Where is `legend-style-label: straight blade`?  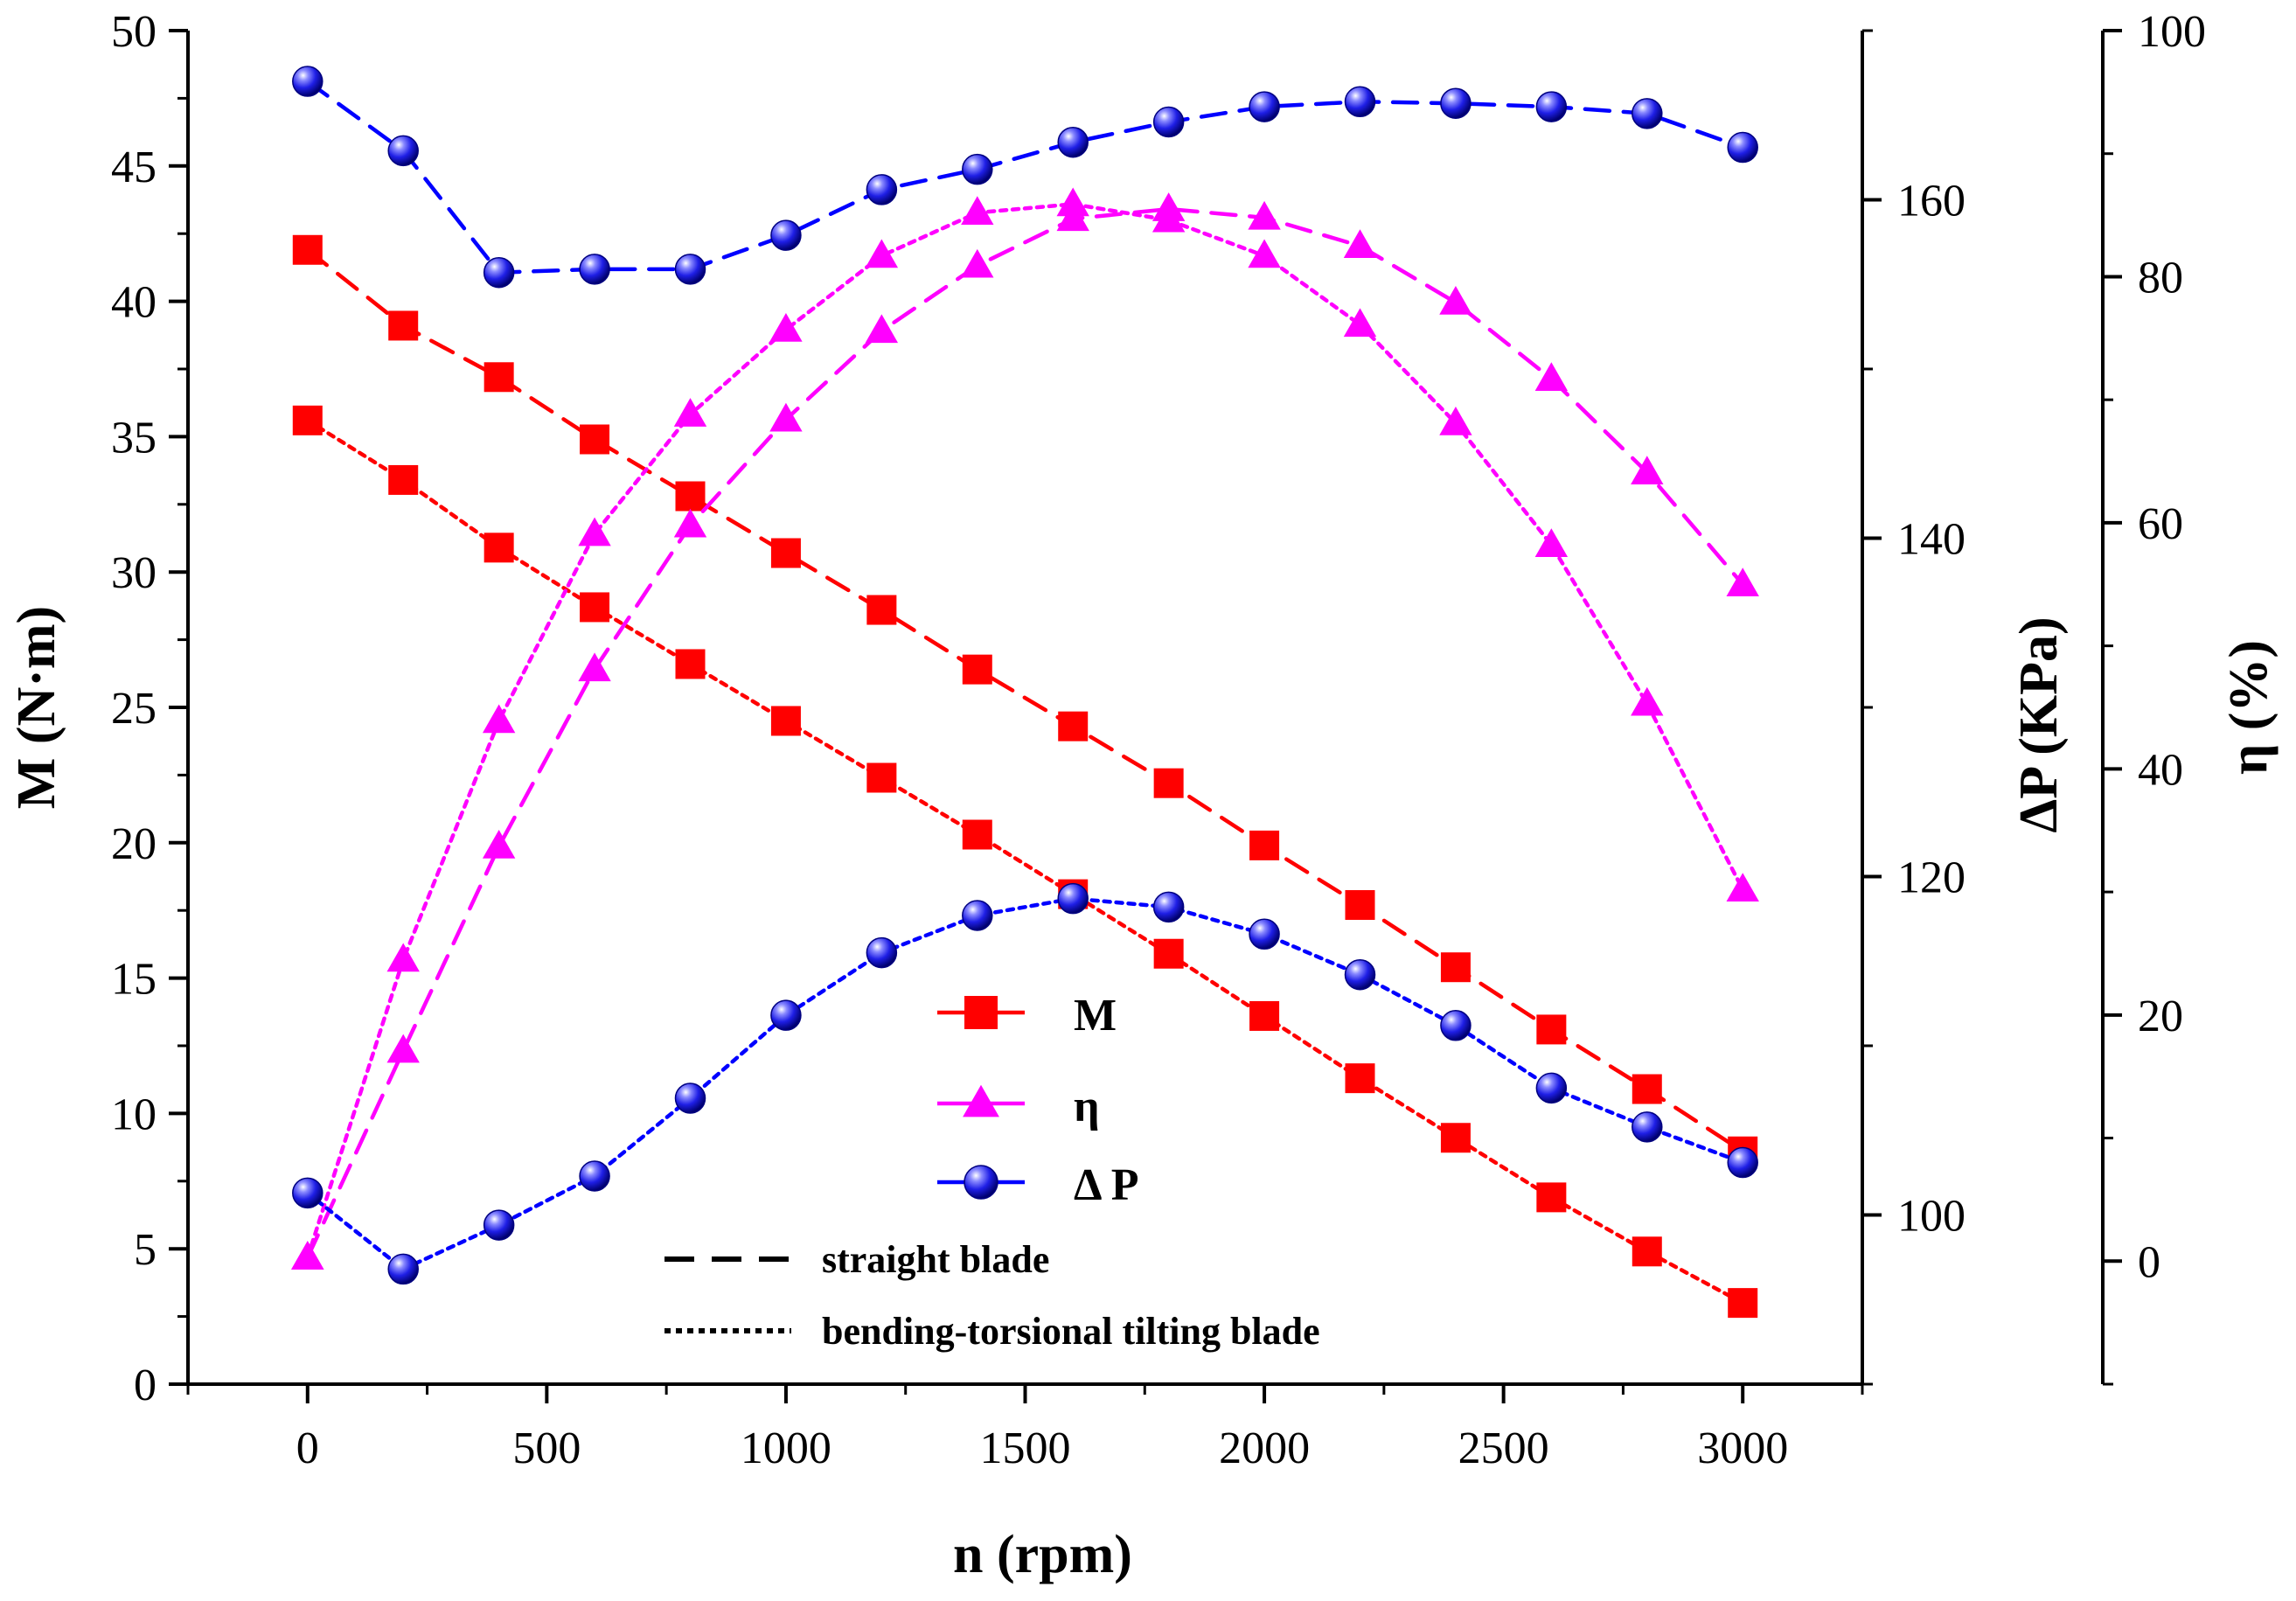 legend-style-label: straight blade is located at coordinates (935, 1260).